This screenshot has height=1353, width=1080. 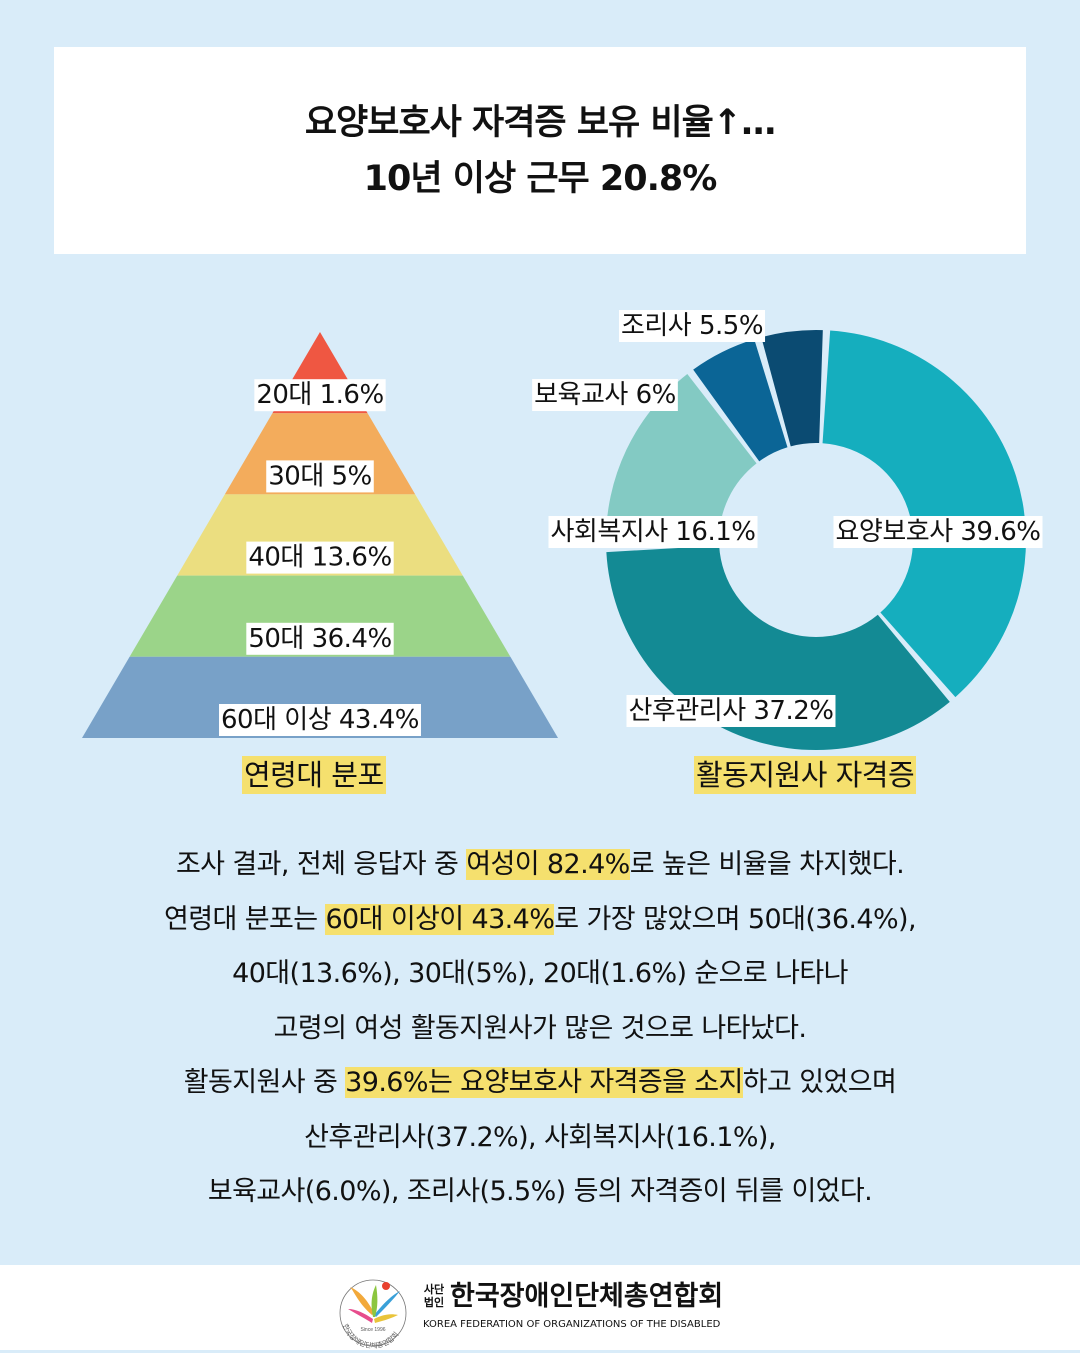 I want to click on summary-line-4: 고령의 여성 활동지원사가 많은 것으로 나타났다., so click(x=540, y=1028).